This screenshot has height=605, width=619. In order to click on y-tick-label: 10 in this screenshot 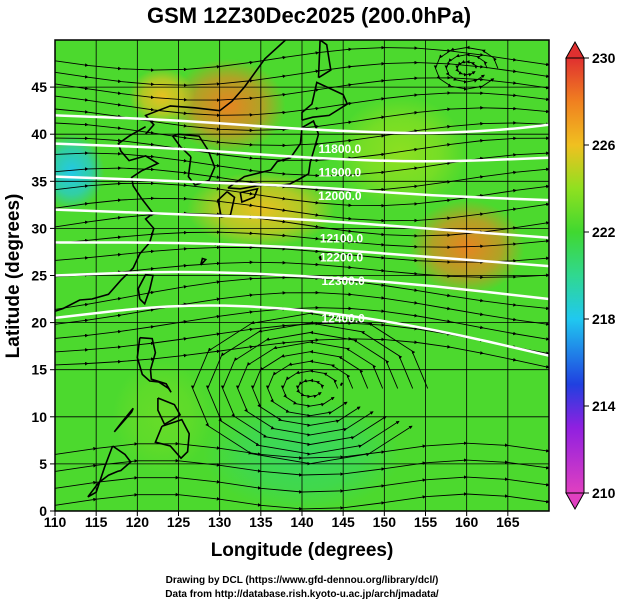, I will do `click(39, 417)`.